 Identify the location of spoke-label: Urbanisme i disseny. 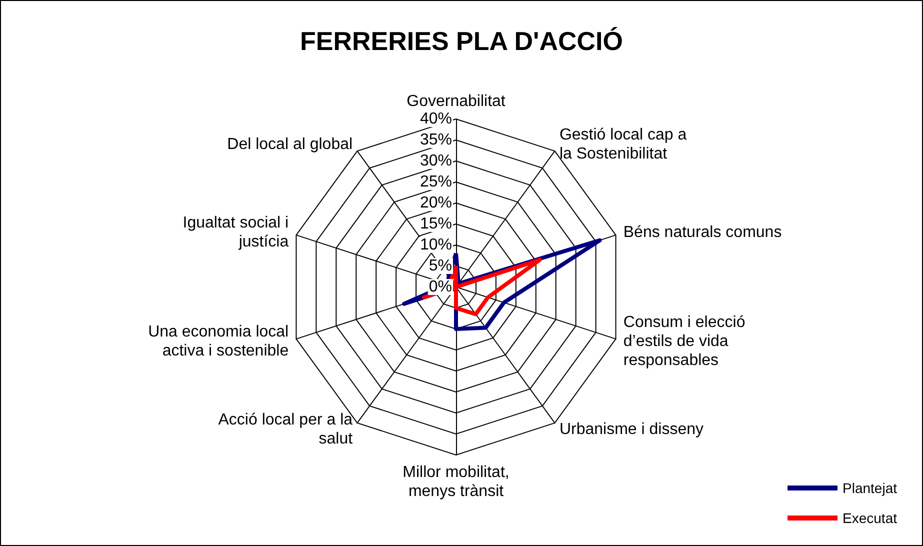
(631, 429).